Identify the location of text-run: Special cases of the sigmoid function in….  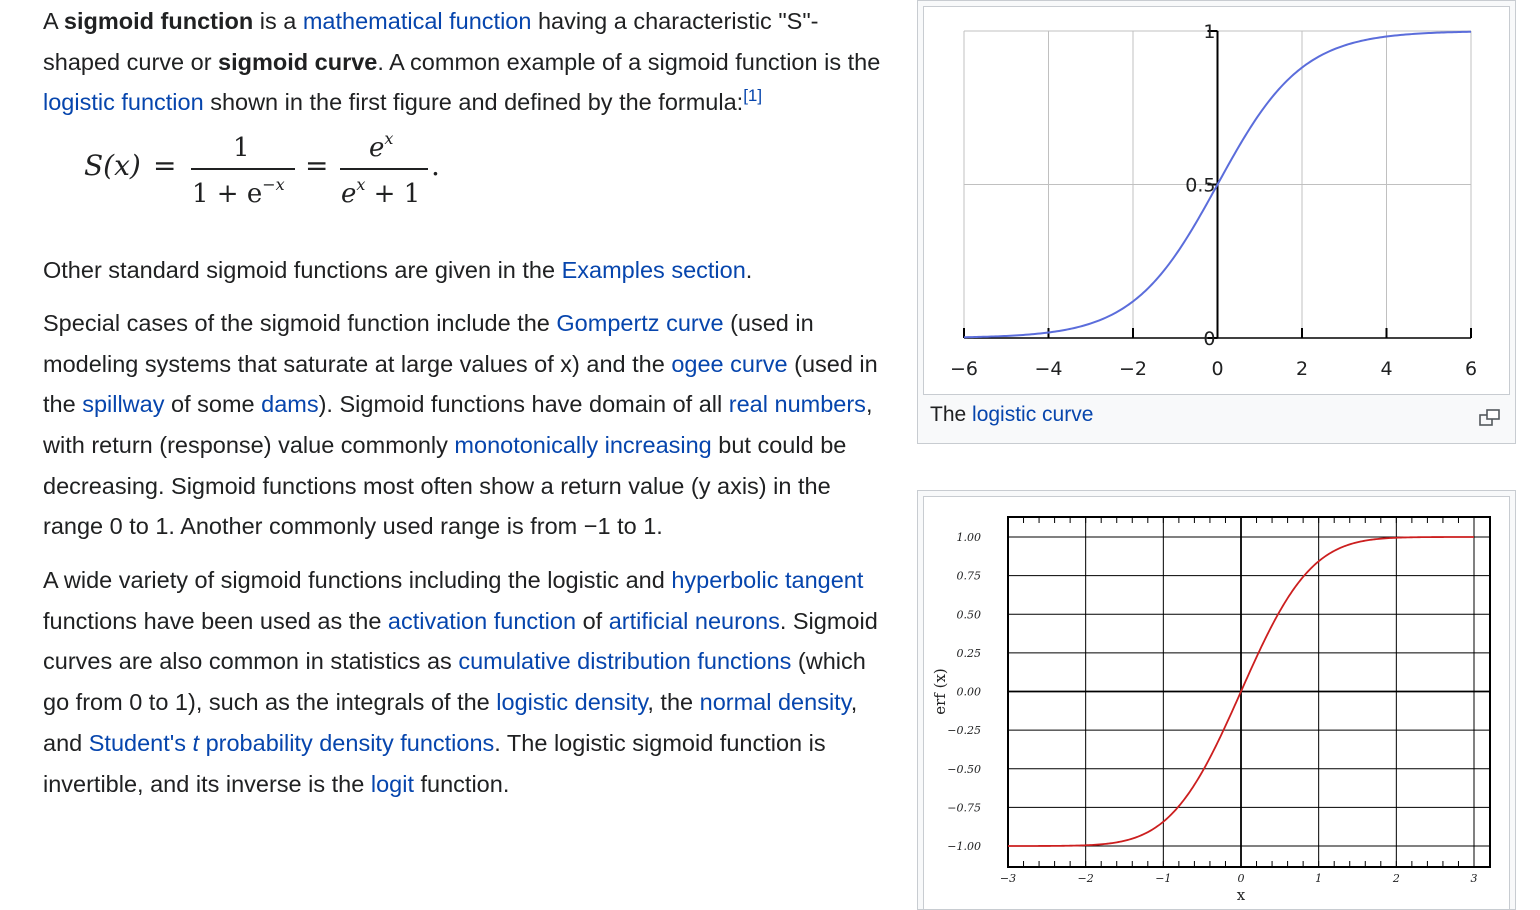
(299, 323).